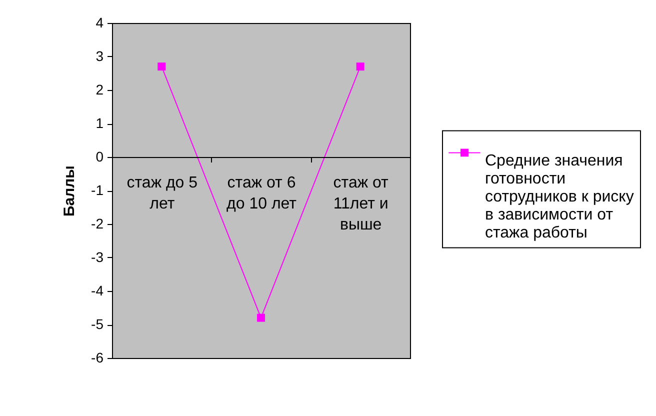 This screenshot has width=656, height=416. What do you see at coordinates (100, 56) in the screenshot?
I see `y-tick-label: 3` at bounding box center [100, 56].